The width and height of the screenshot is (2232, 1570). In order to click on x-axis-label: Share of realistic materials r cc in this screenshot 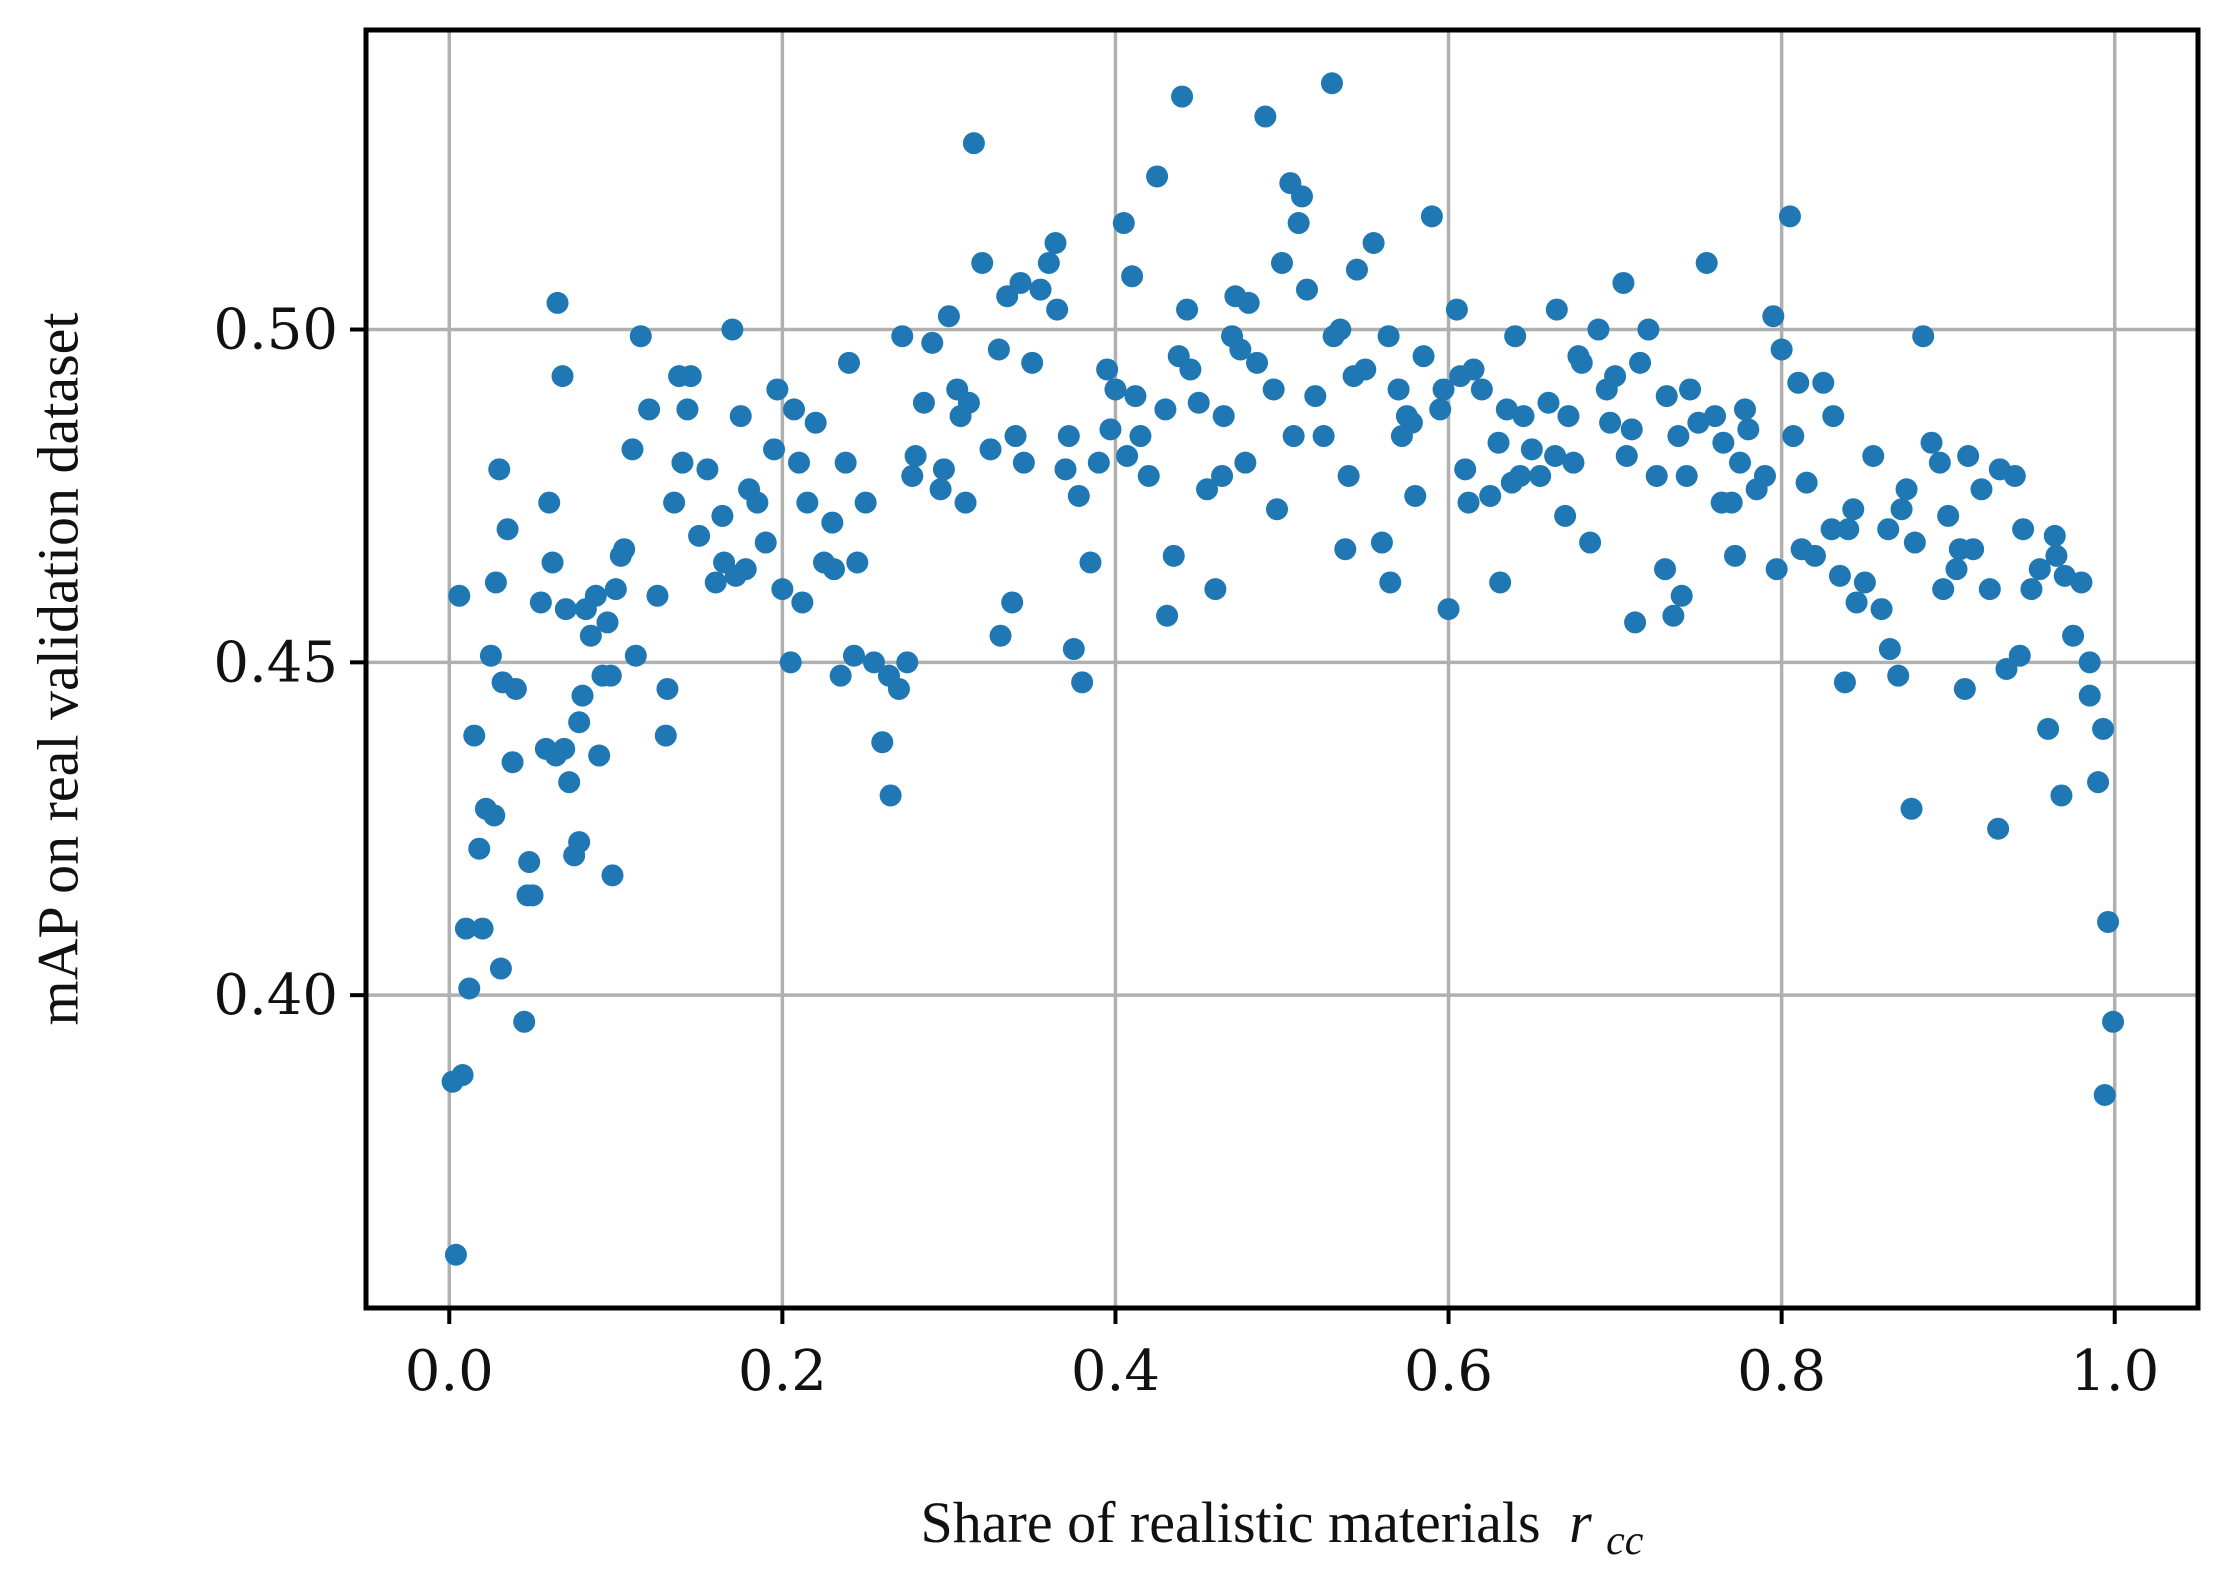, I will do `click(1282, 1527)`.